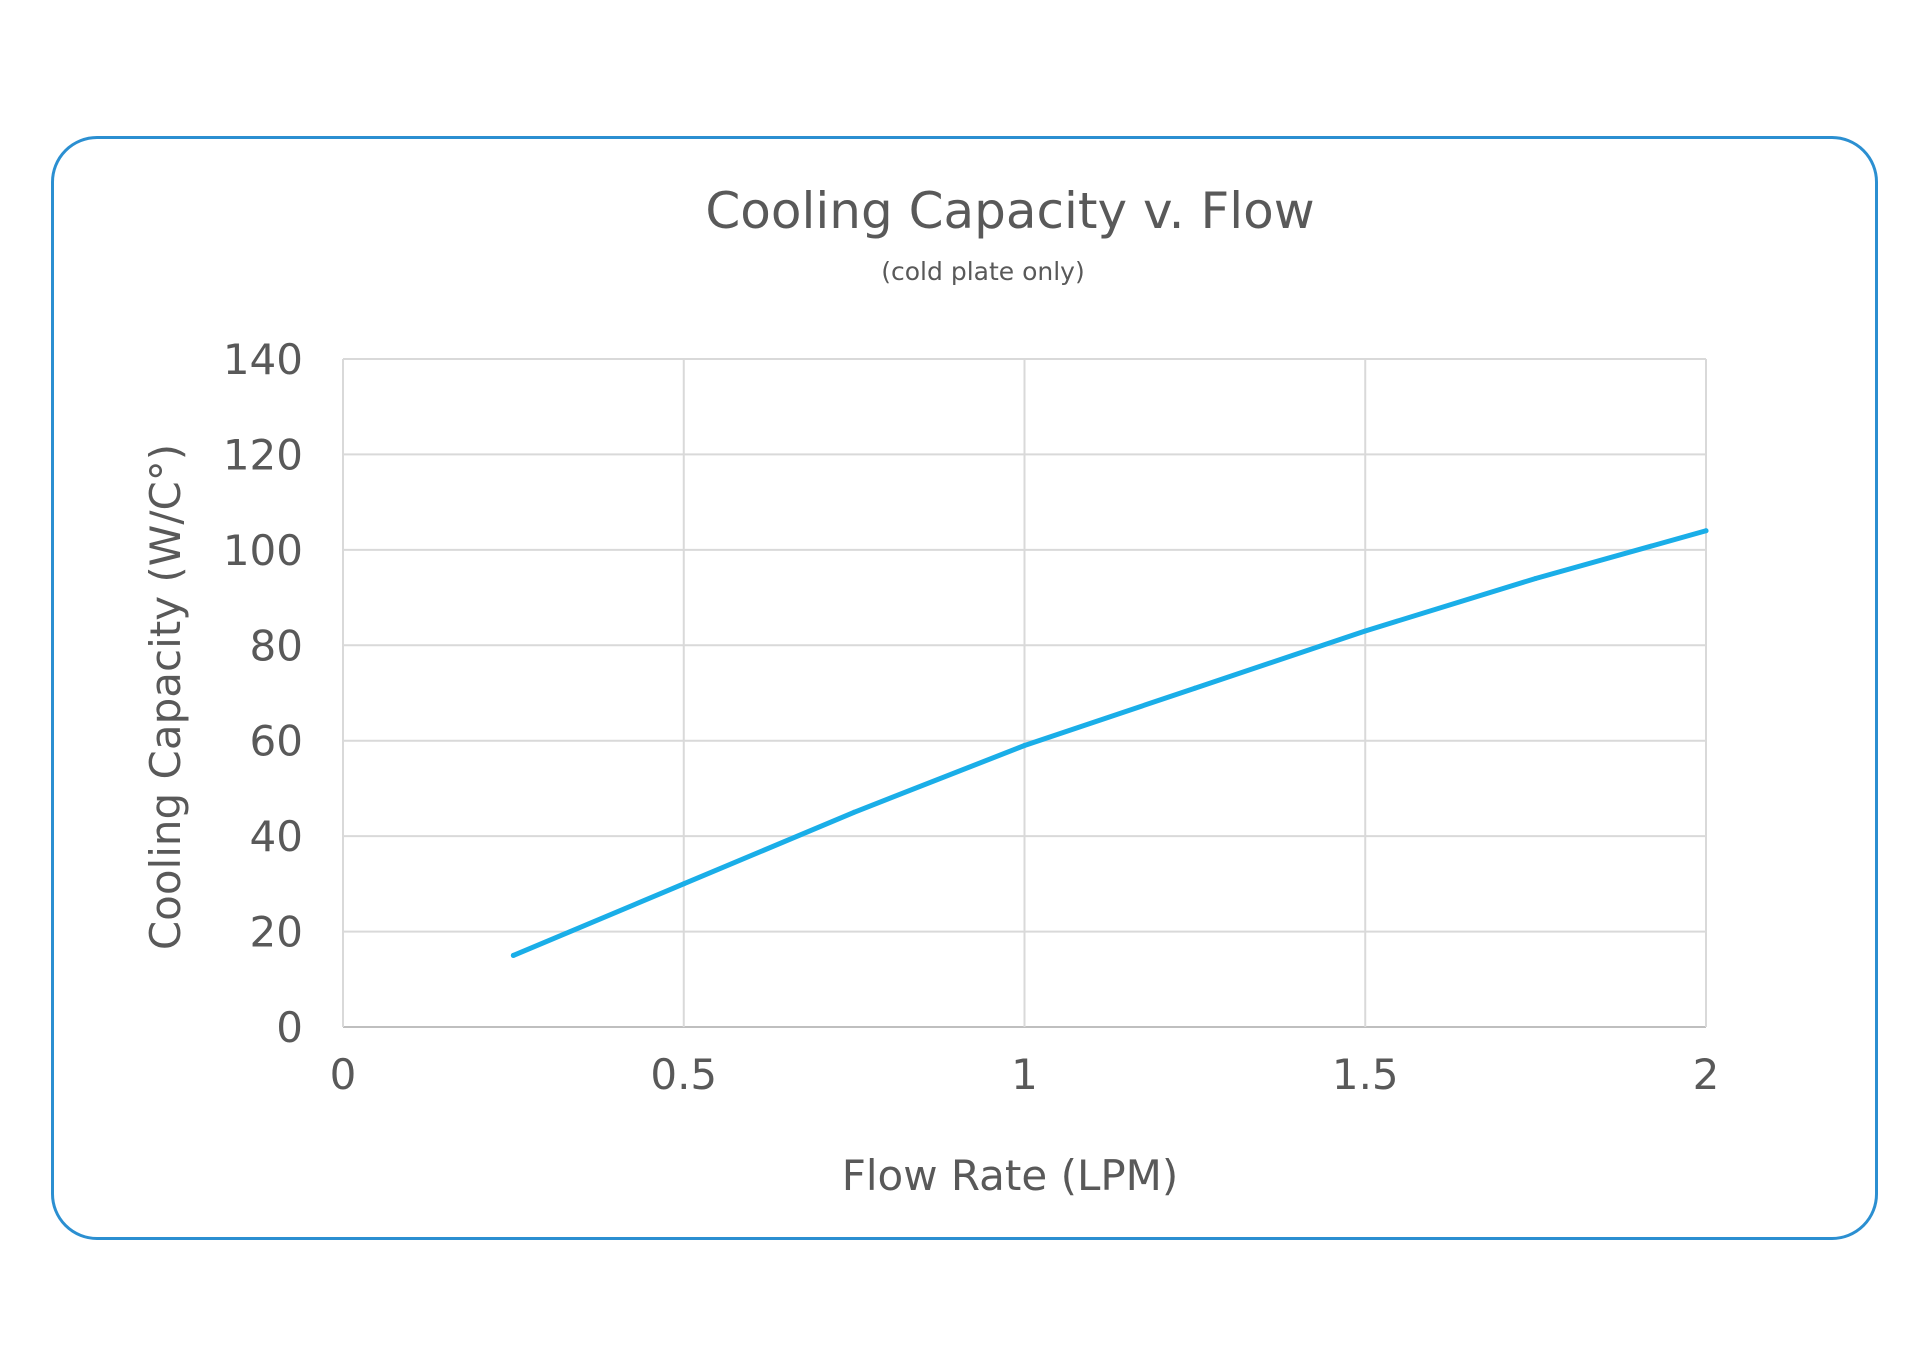  Describe the element at coordinates (1706, 1074) in the screenshot. I see `x-tick-label: 2` at that location.